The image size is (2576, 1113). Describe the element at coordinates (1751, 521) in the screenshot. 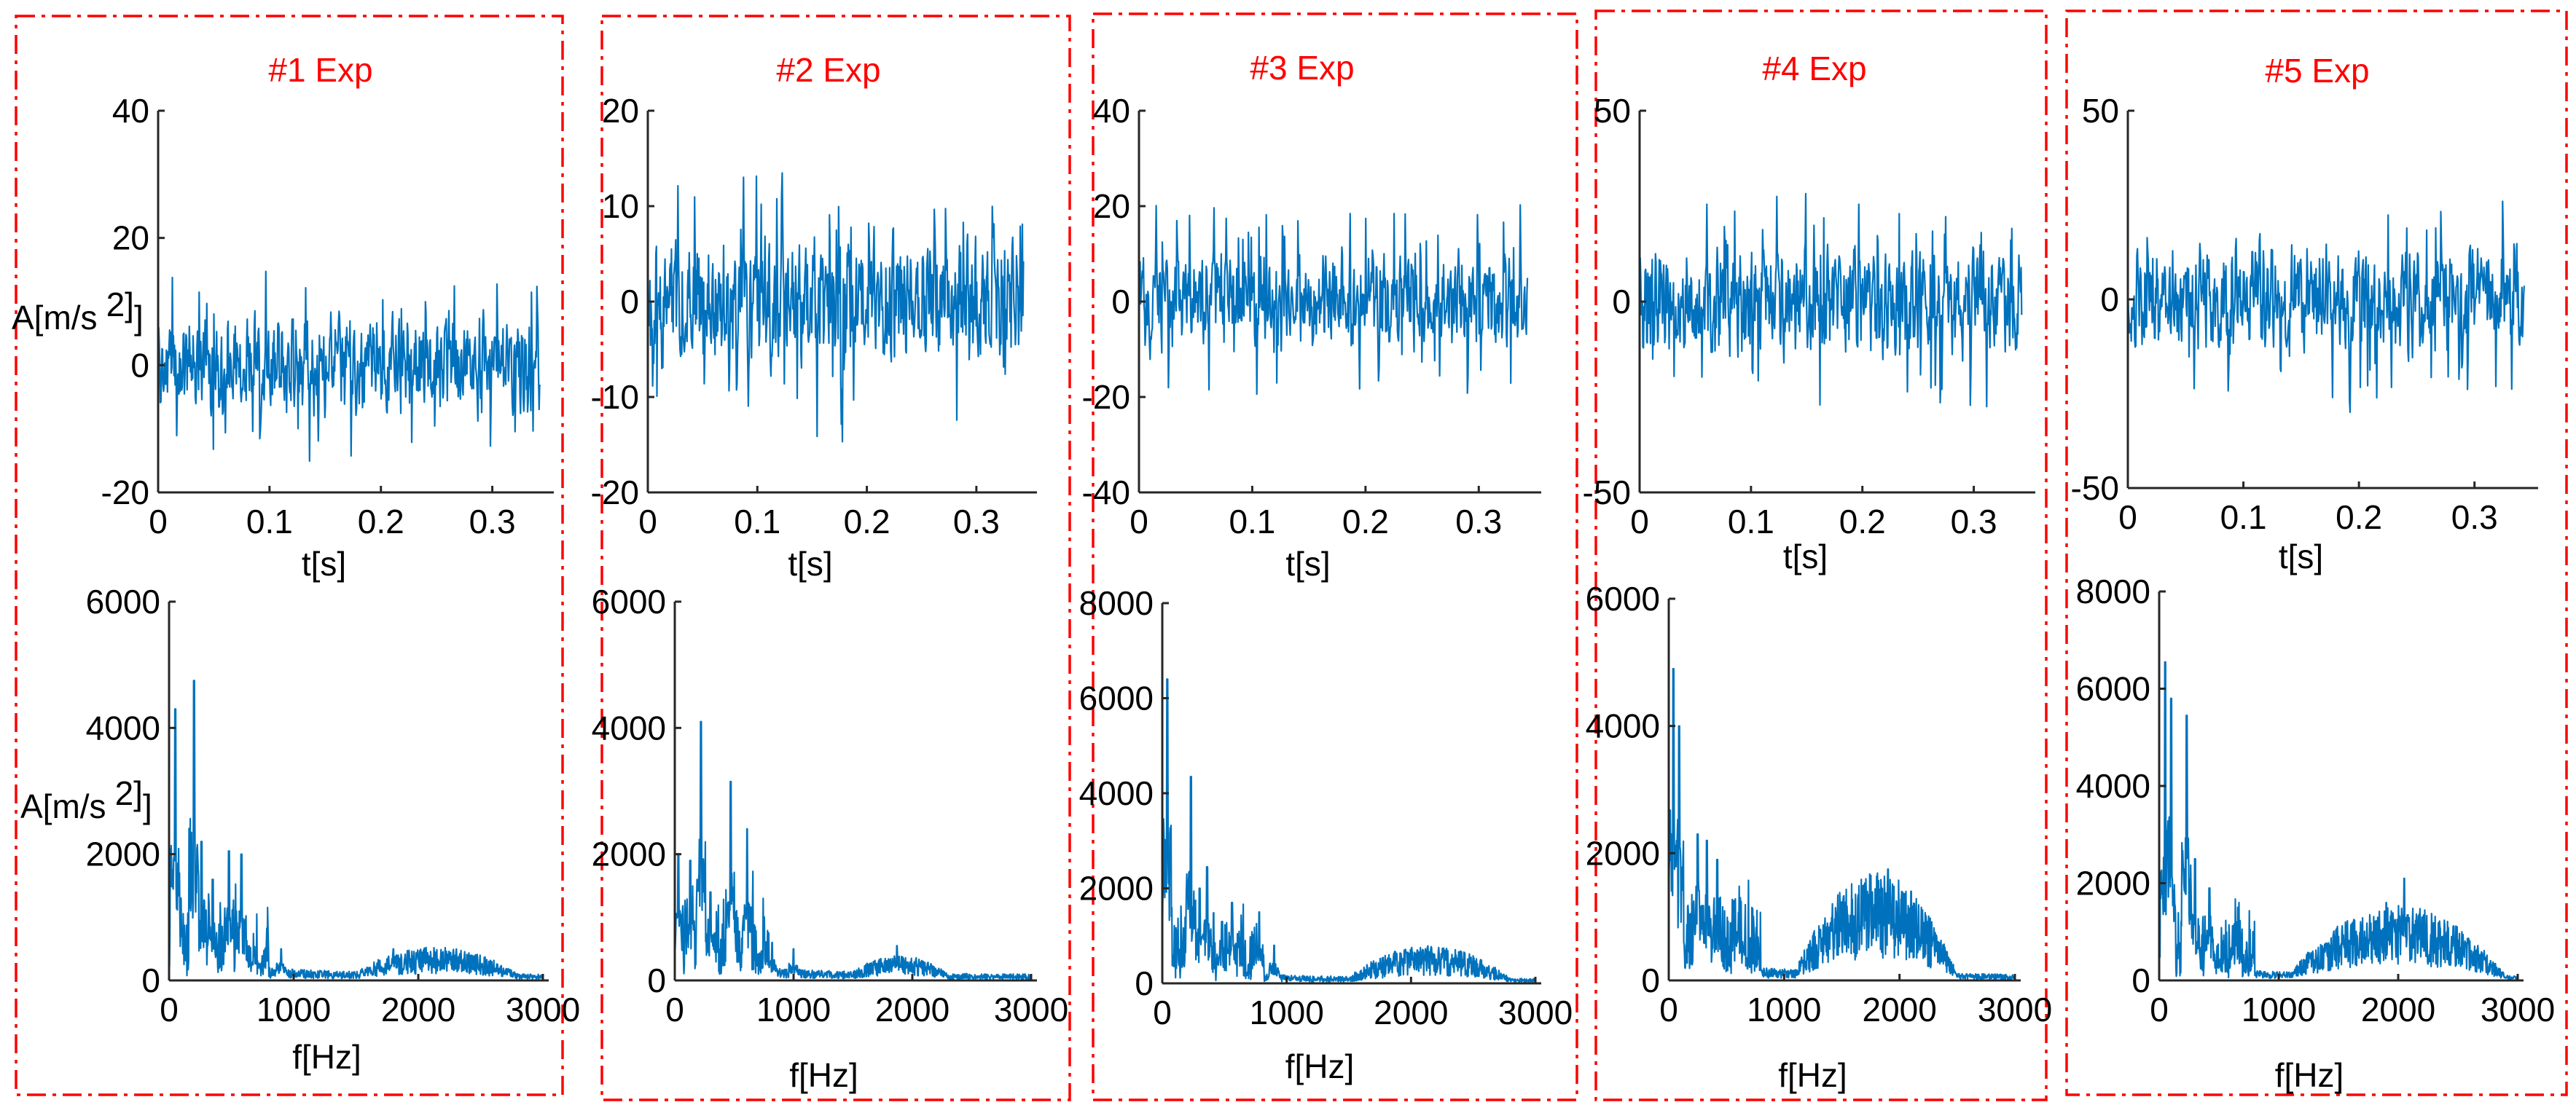

I see `experiment-4-time-x-tick-label: 0.1` at that location.